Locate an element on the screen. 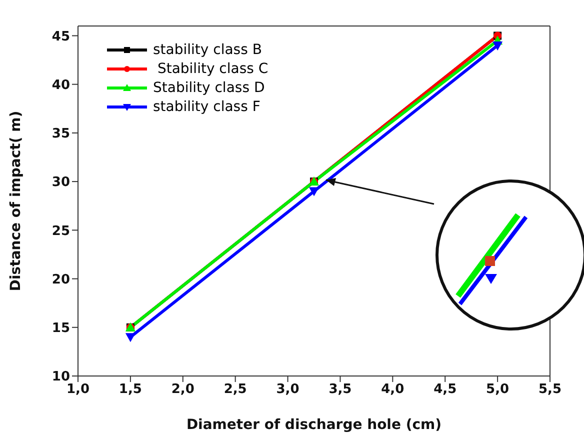 The width and height of the screenshot is (584, 441). x-tick-label: 3,5 is located at coordinates (340, 390).